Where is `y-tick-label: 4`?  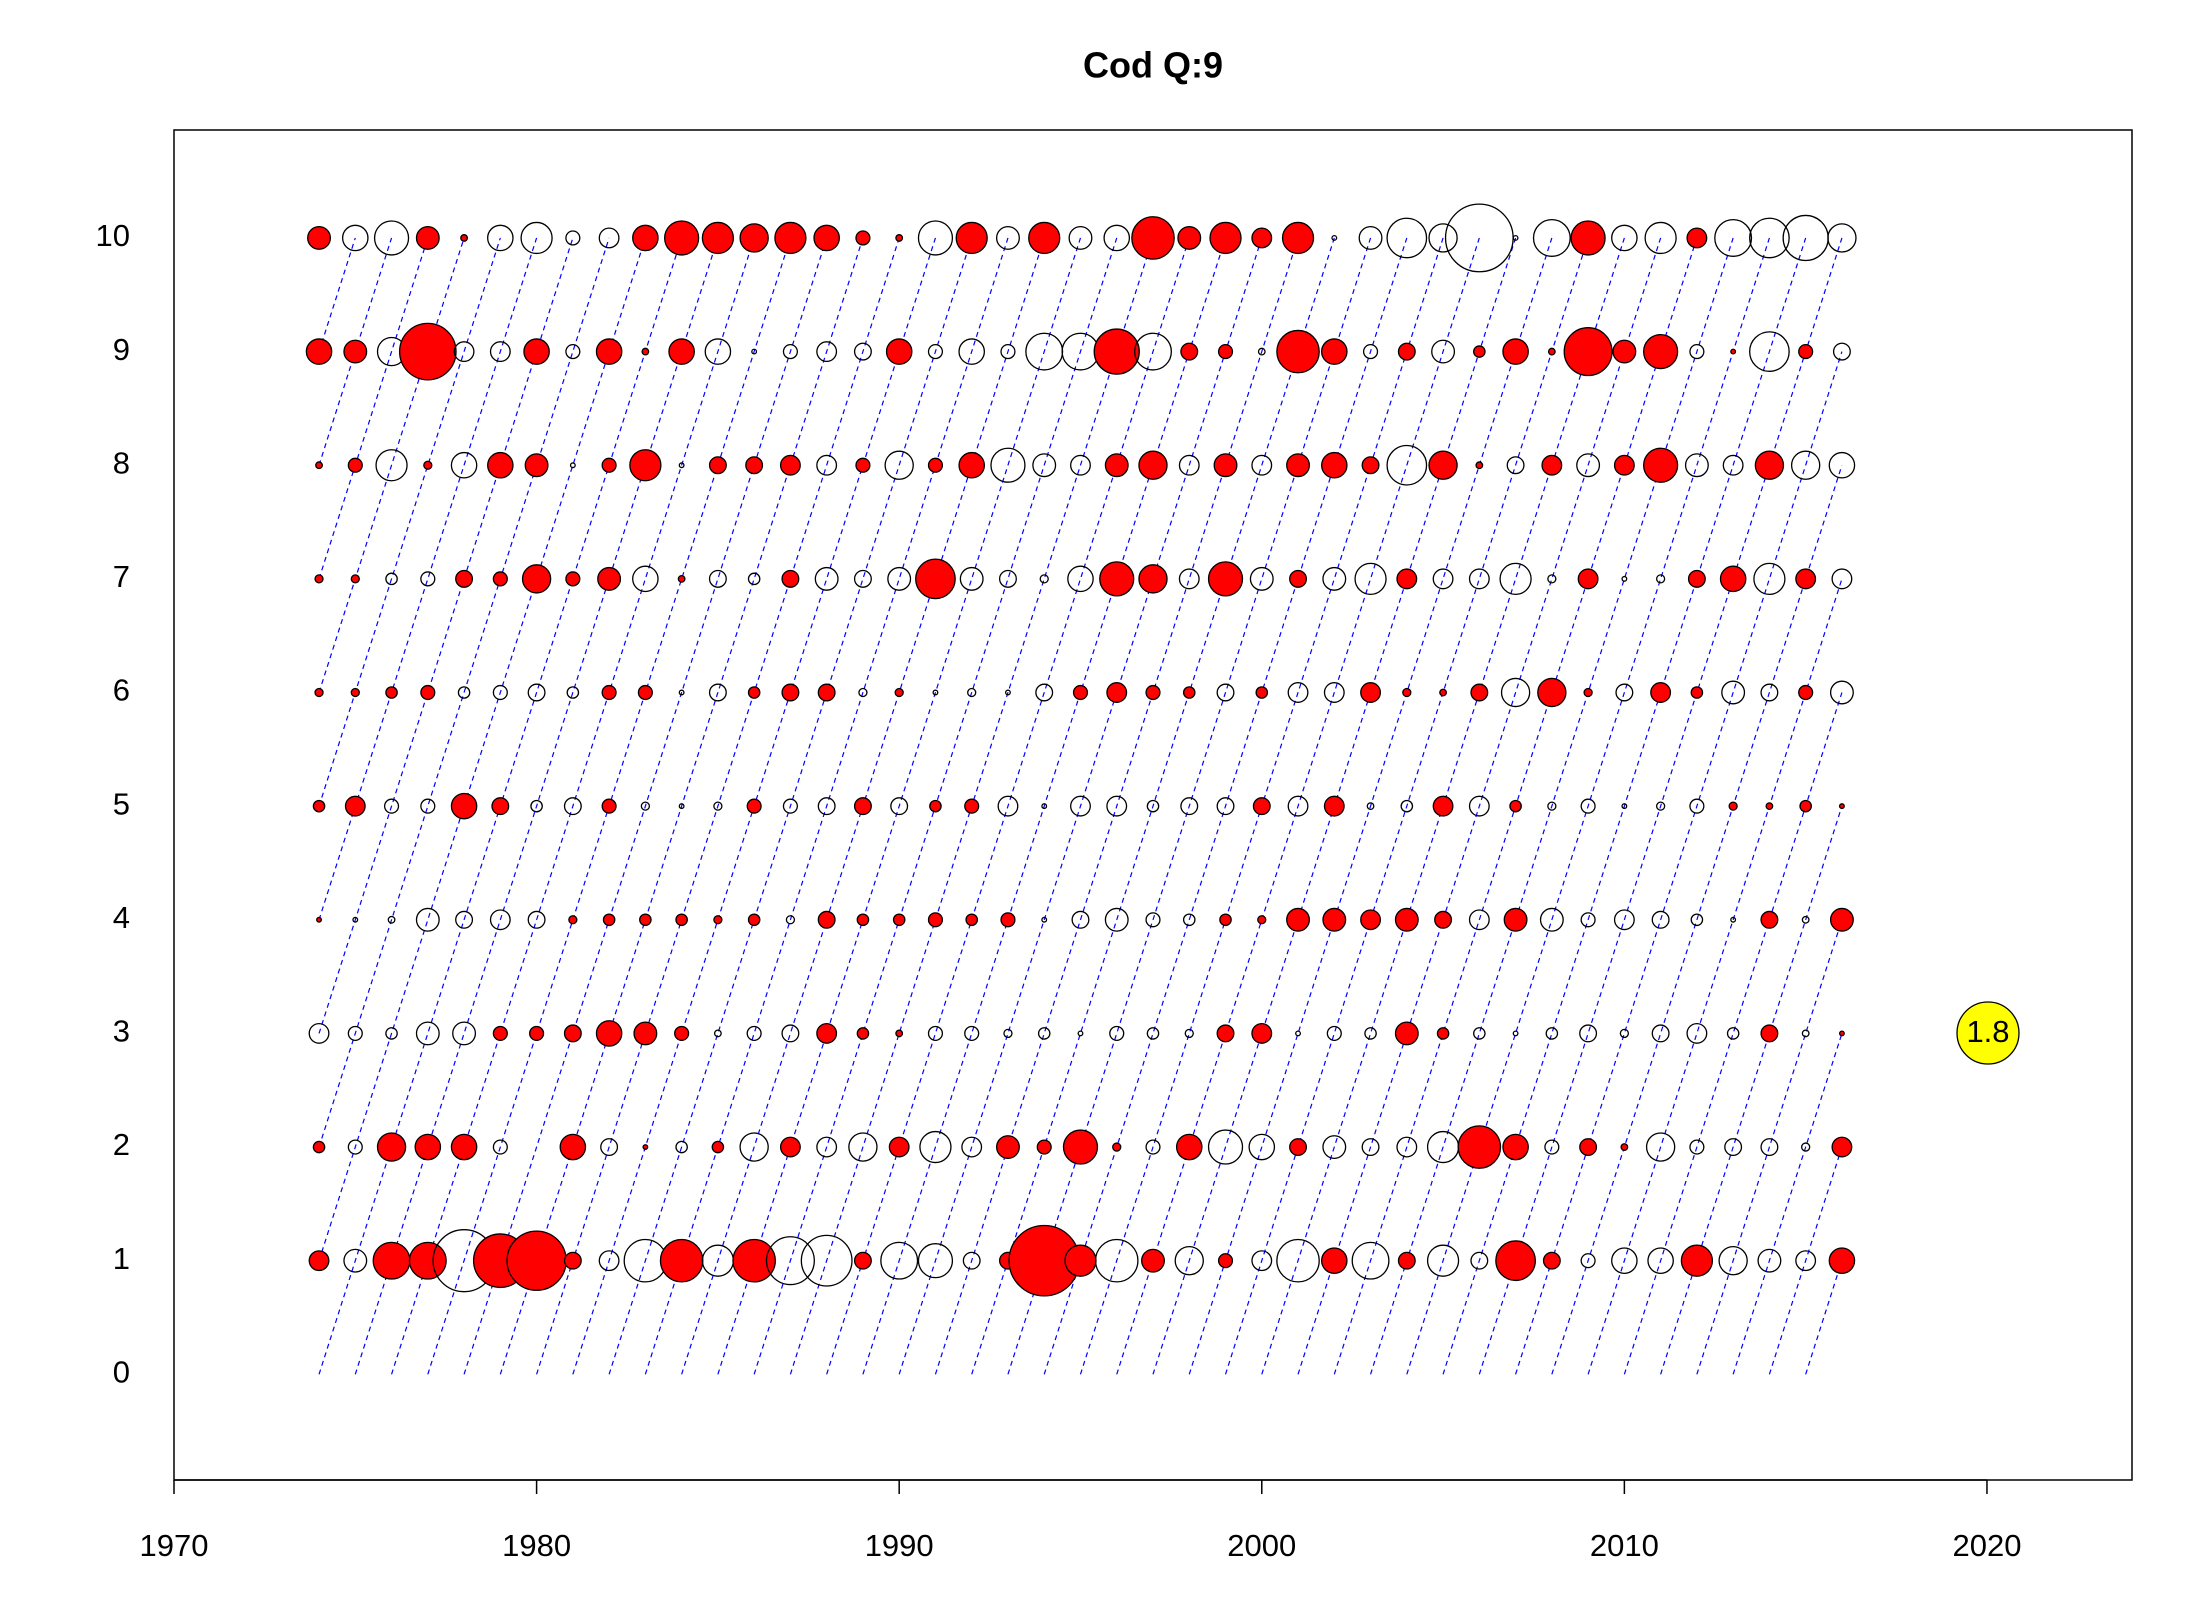 y-tick-label: 4 is located at coordinates (121, 917).